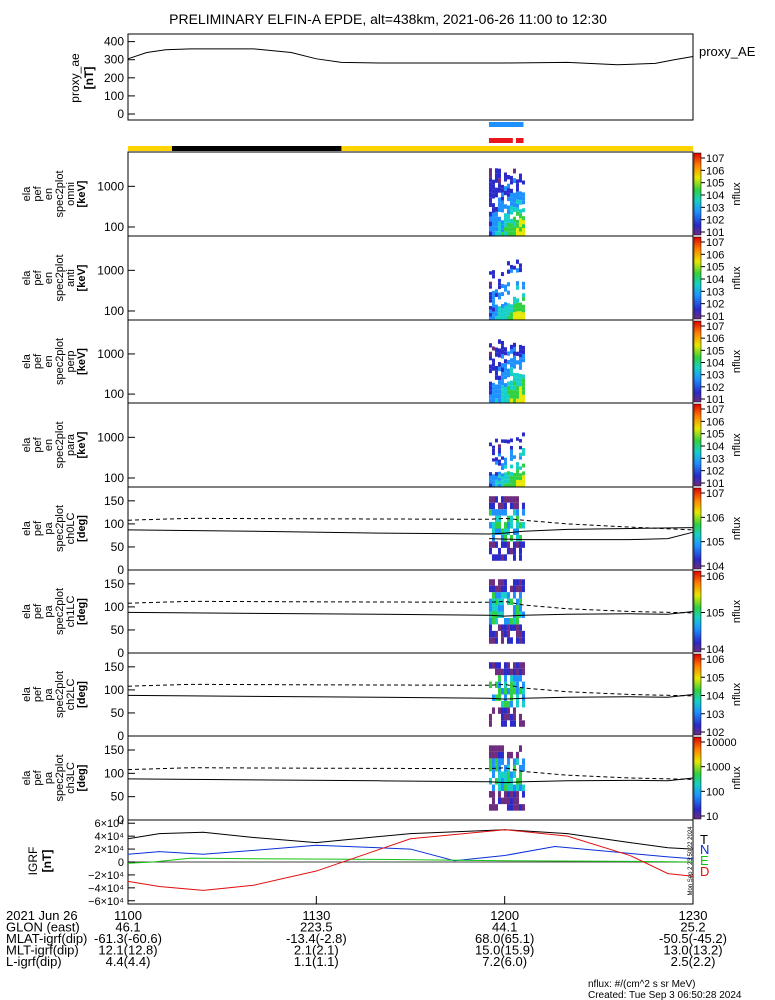 The image size is (775, 1000). Describe the element at coordinates (697, 278) in the screenshot. I see `colorbar` at that location.